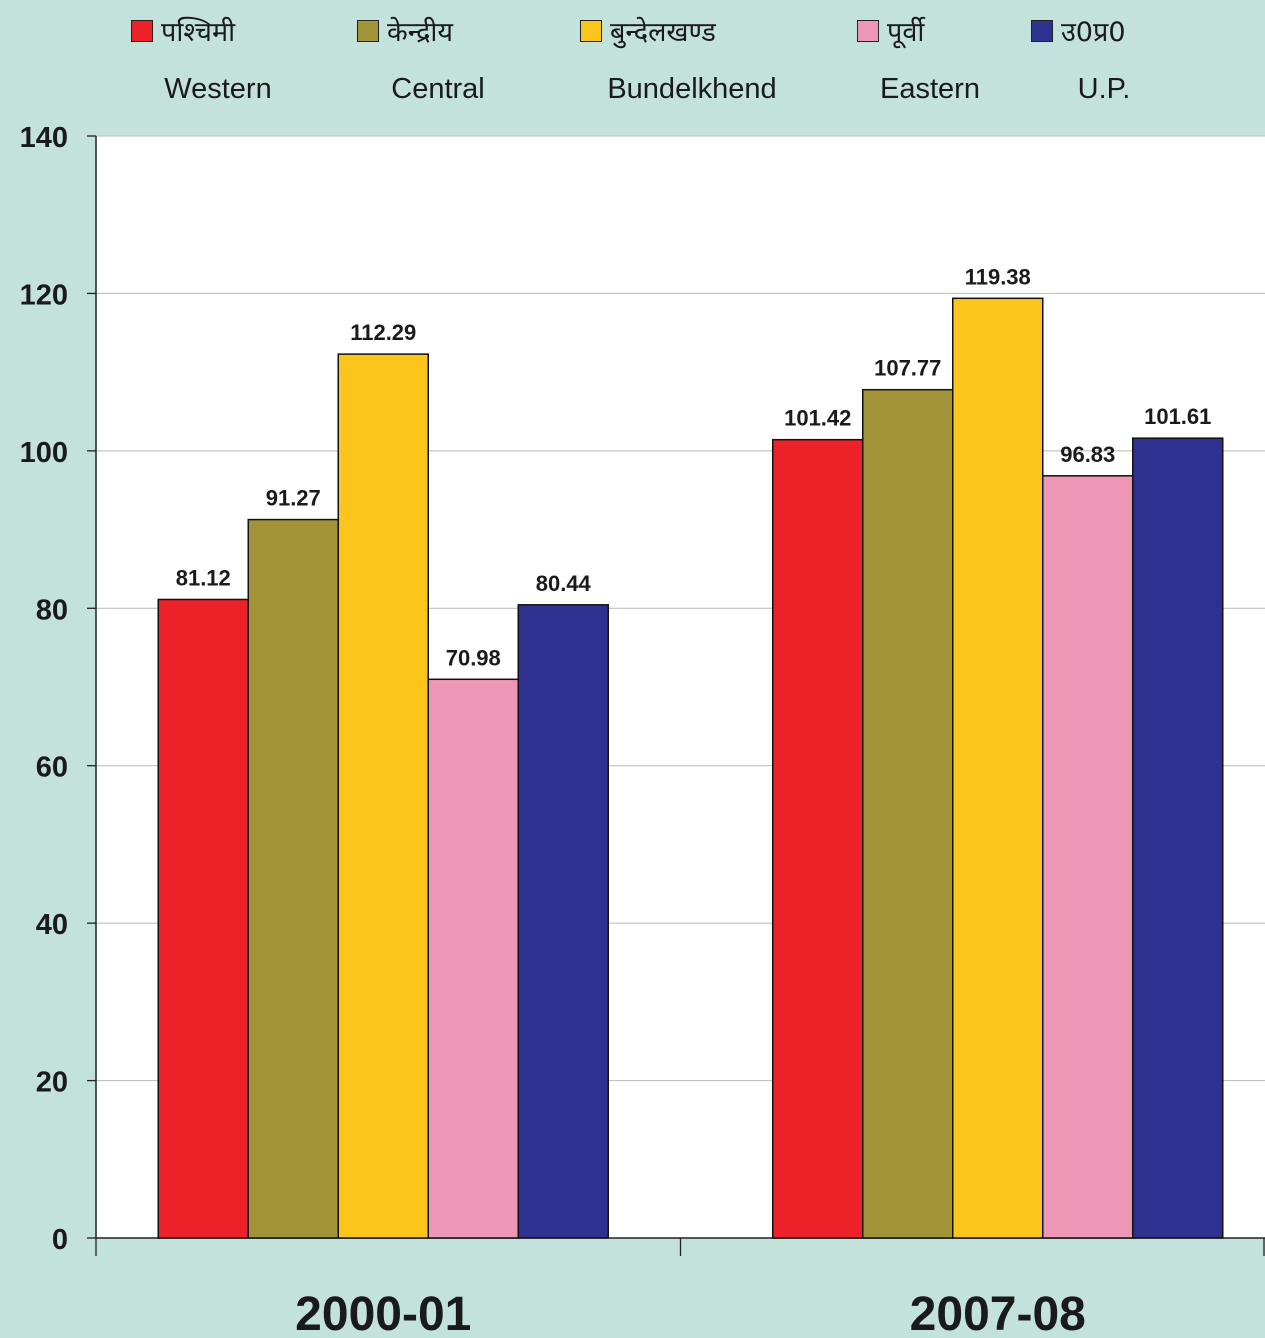 The height and width of the screenshot is (1338, 1265). I want to click on data-label-western-2000-01: 81.12, so click(203, 577).